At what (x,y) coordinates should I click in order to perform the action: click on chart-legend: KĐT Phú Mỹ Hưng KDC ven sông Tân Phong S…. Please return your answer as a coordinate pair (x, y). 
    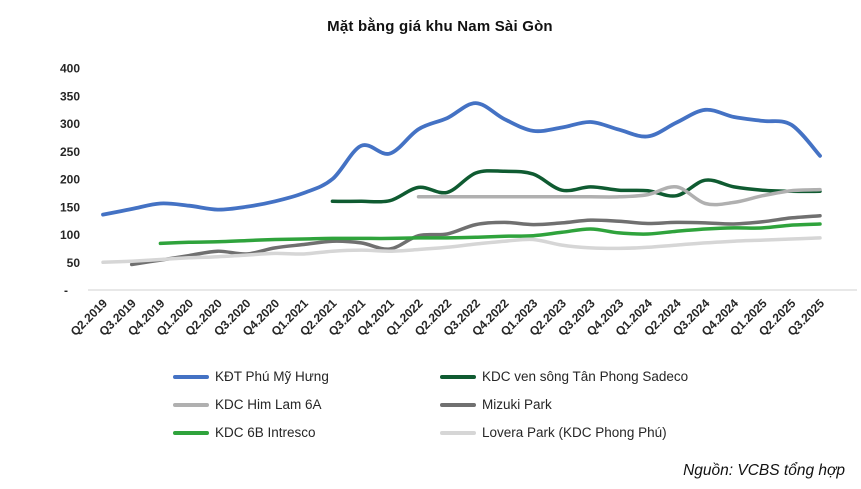
    Looking at the image, I should click on (456, 404).